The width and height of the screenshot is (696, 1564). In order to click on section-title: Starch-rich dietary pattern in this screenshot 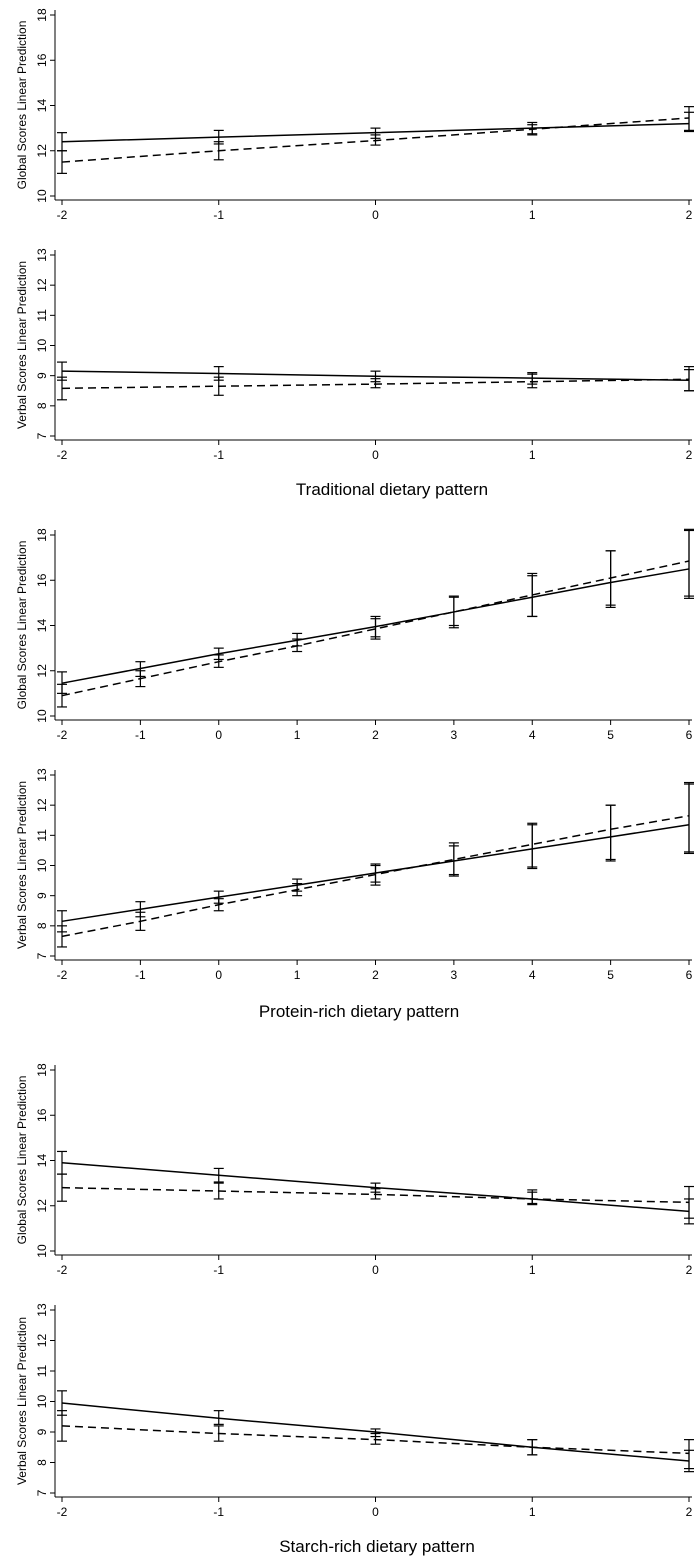, I will do `click(377, 1546)`.